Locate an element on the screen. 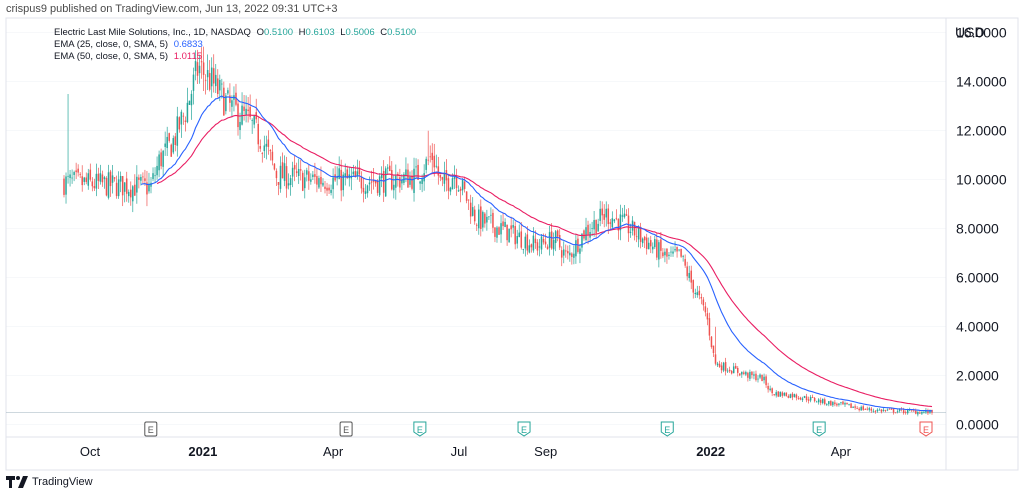  earnings-marker-box is located at coordinates (420, 429).